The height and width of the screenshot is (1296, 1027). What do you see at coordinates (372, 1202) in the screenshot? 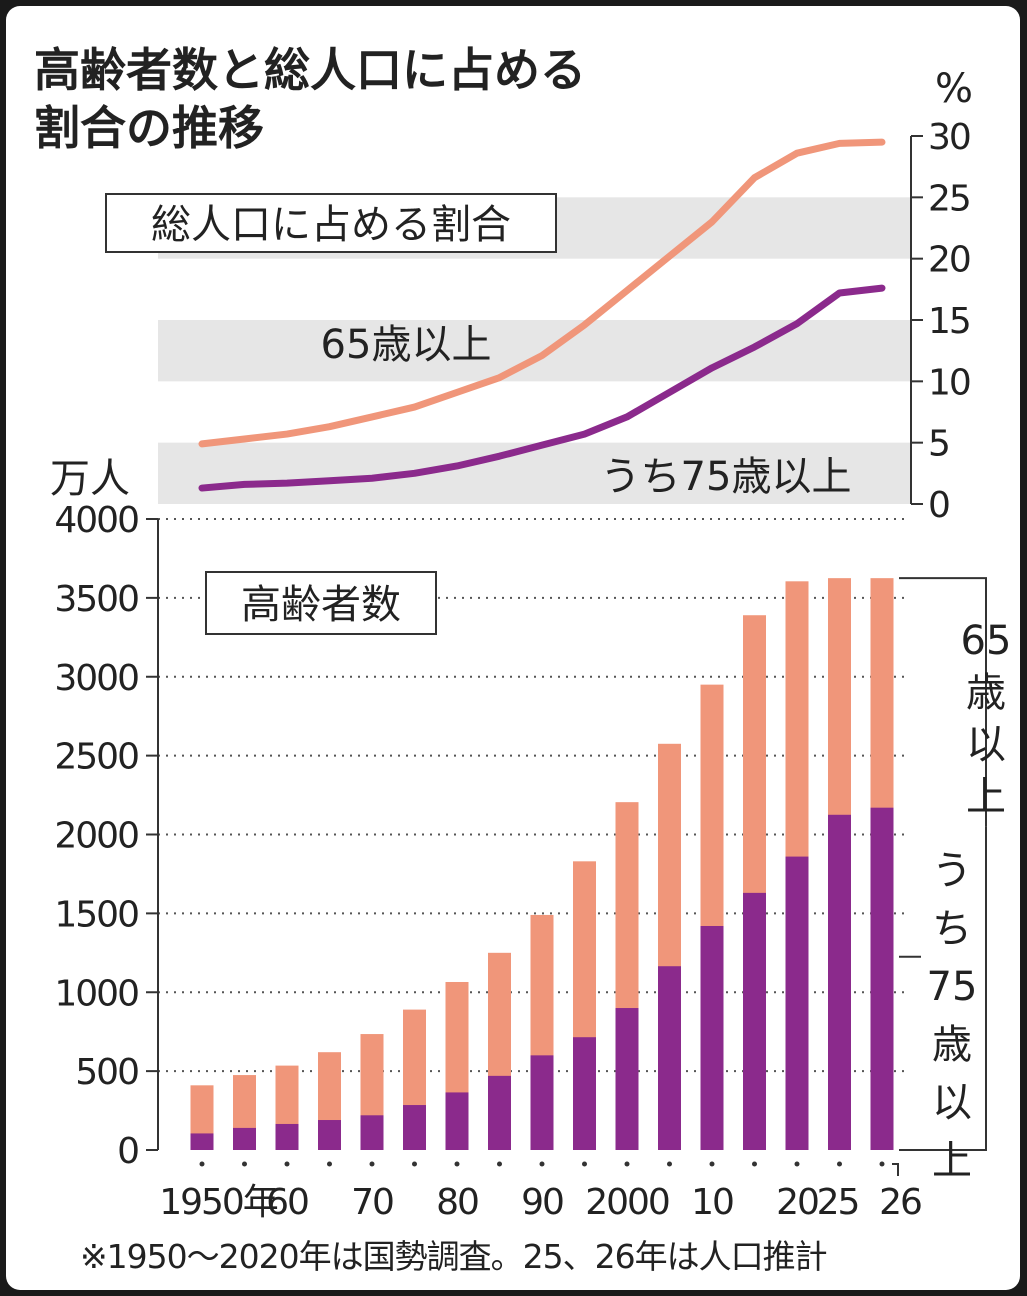
I see `bar-x-tick-label-2: 70` at bounding box center [372, 1202].